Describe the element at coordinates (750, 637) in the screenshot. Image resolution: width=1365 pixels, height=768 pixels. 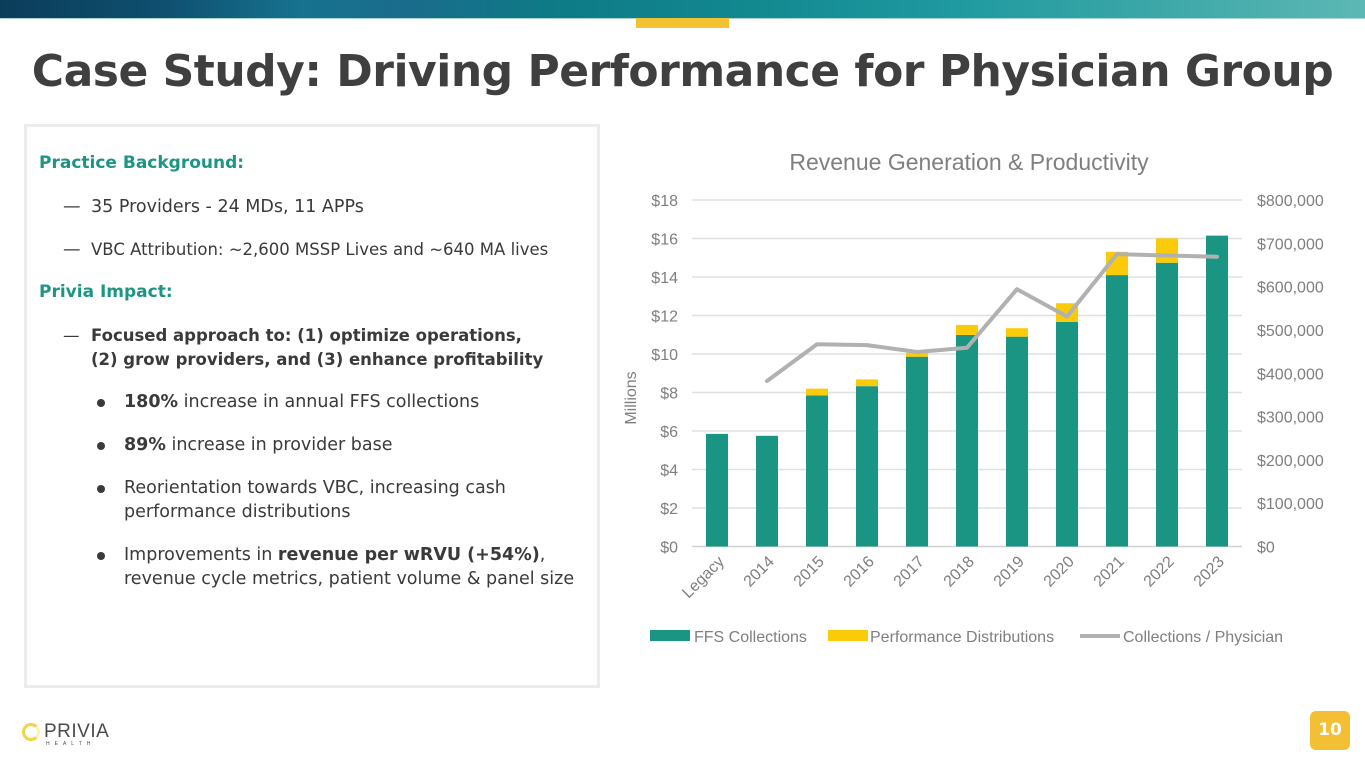
I see `legend-label: FFS Collections` at that location.